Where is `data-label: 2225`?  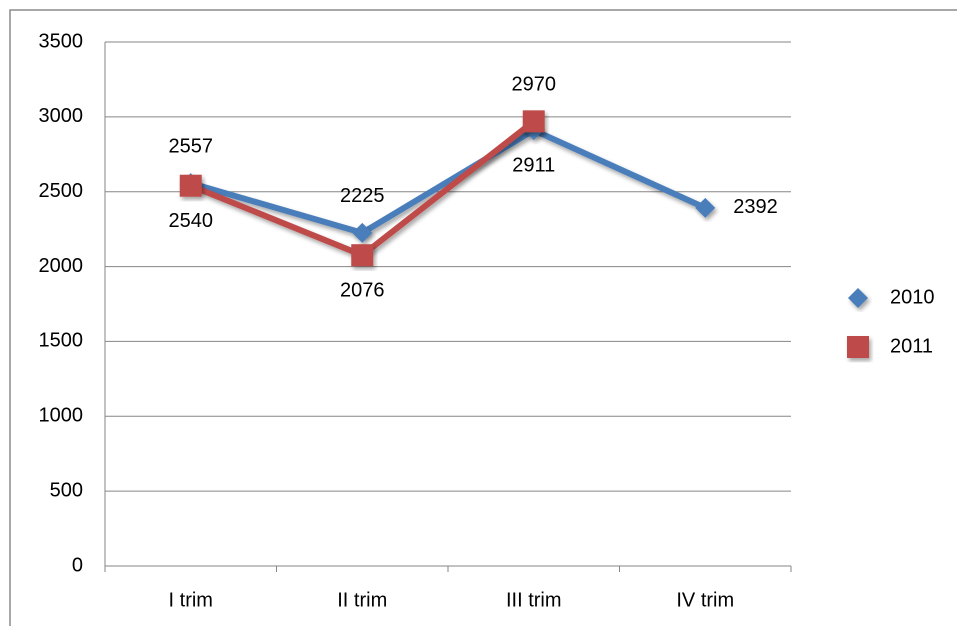 data-label: 2225 is located at coordinates (362, 196).